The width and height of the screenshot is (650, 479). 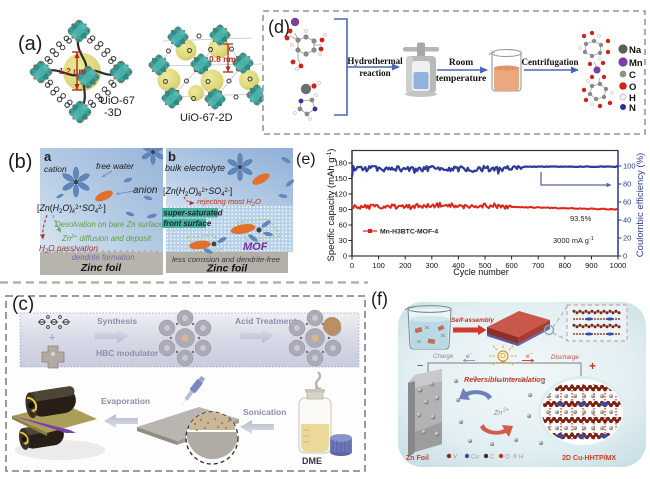 I want to click on svg-text: UiO-67-2D, so click(x=206, y=118).